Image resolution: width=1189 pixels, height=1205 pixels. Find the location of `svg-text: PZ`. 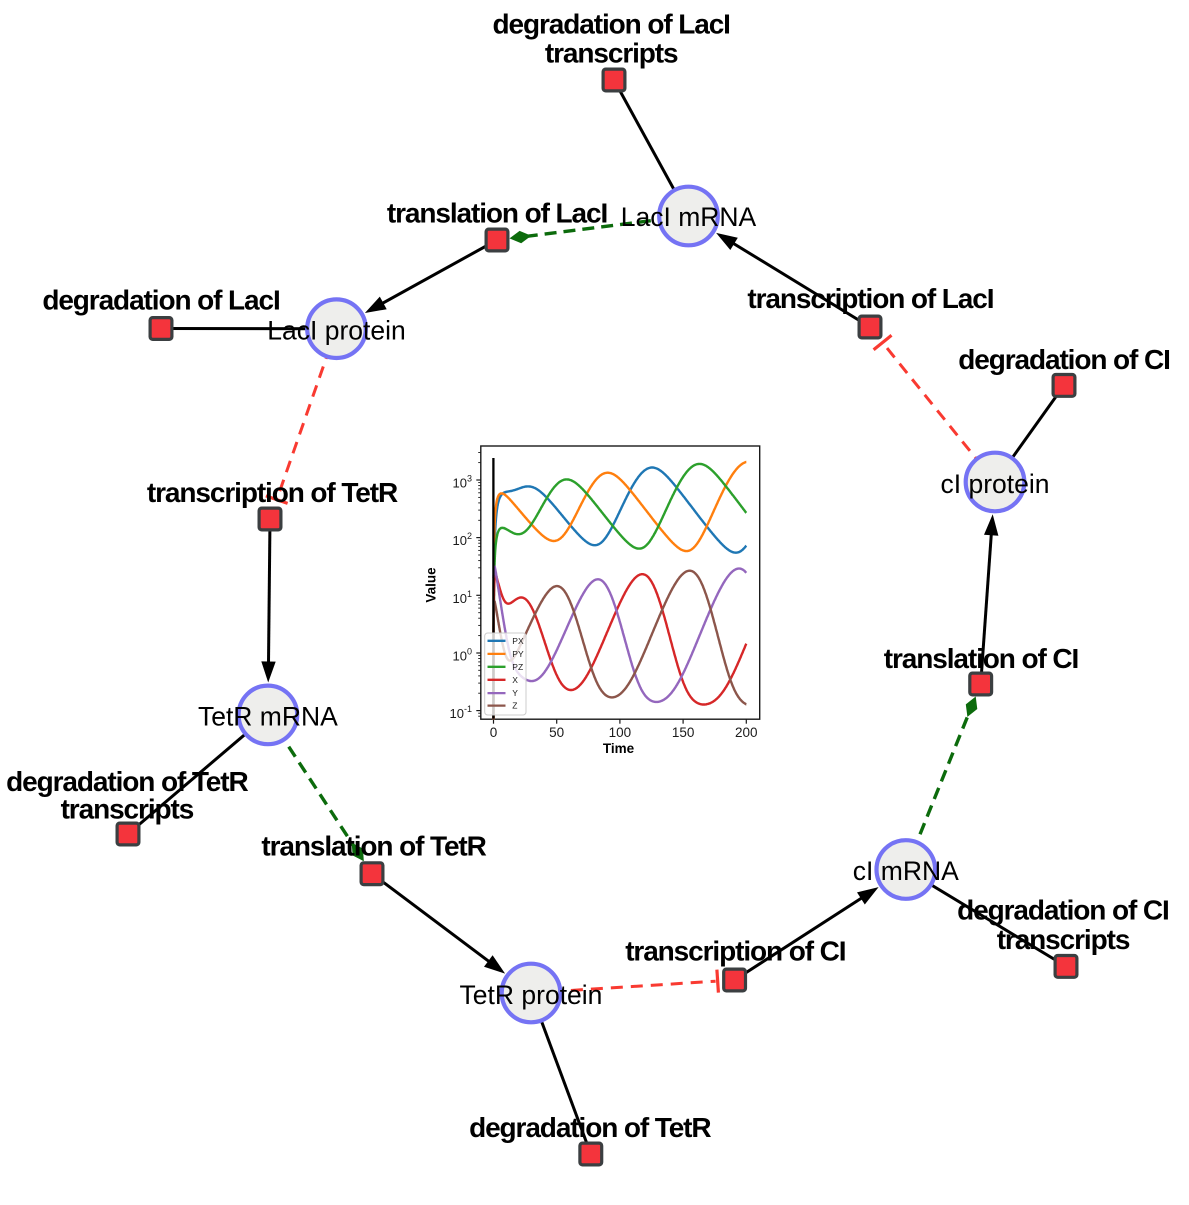

svg-text: PZ is located at coordinates (517, 667).